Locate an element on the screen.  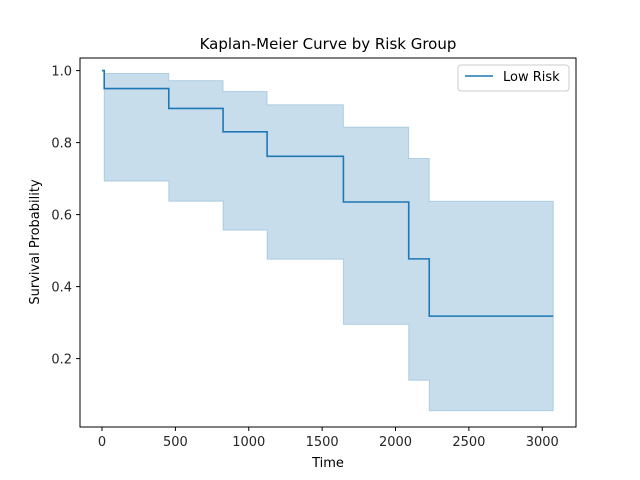
legend-box is located at coordinates (513, 78).